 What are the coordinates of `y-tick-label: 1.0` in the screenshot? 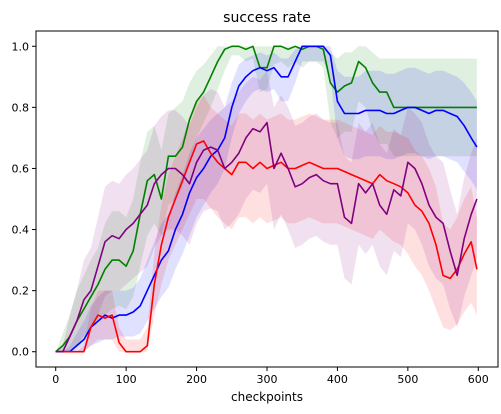 It's located at (21, 46).